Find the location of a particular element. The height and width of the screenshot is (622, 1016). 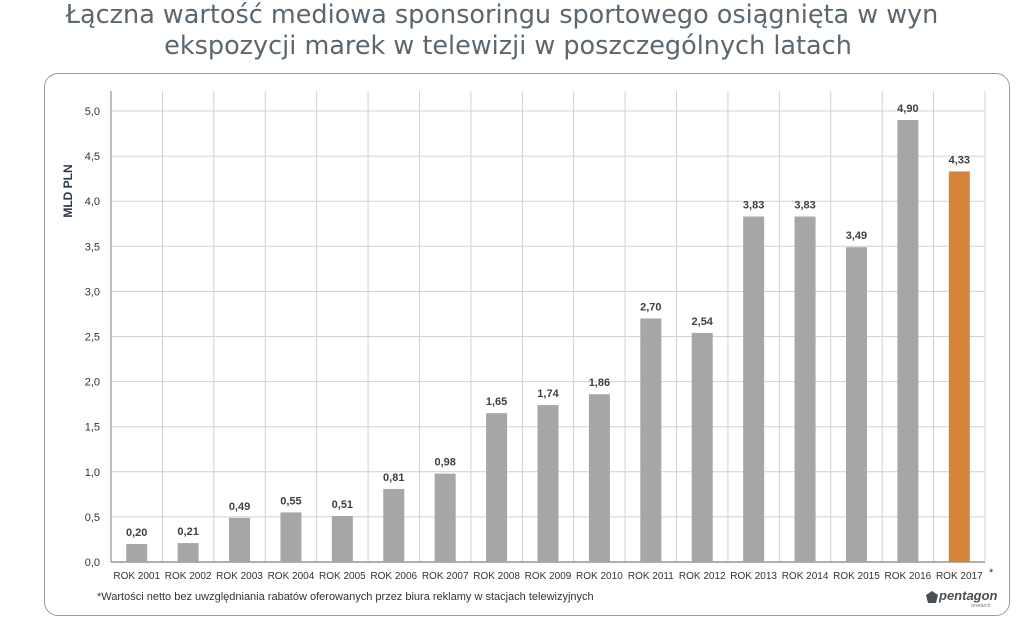

bar-value-label: 1,74 is located at coordinates (548, 394).